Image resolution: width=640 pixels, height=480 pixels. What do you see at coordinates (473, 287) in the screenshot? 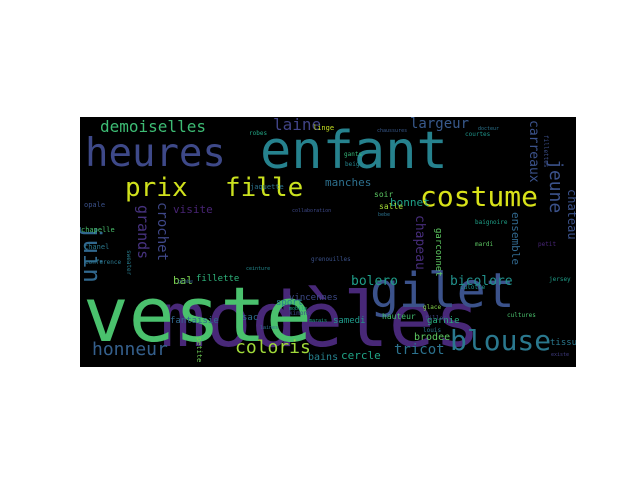
I see `word-culotte: culotte` at bounding box center [473, 287].